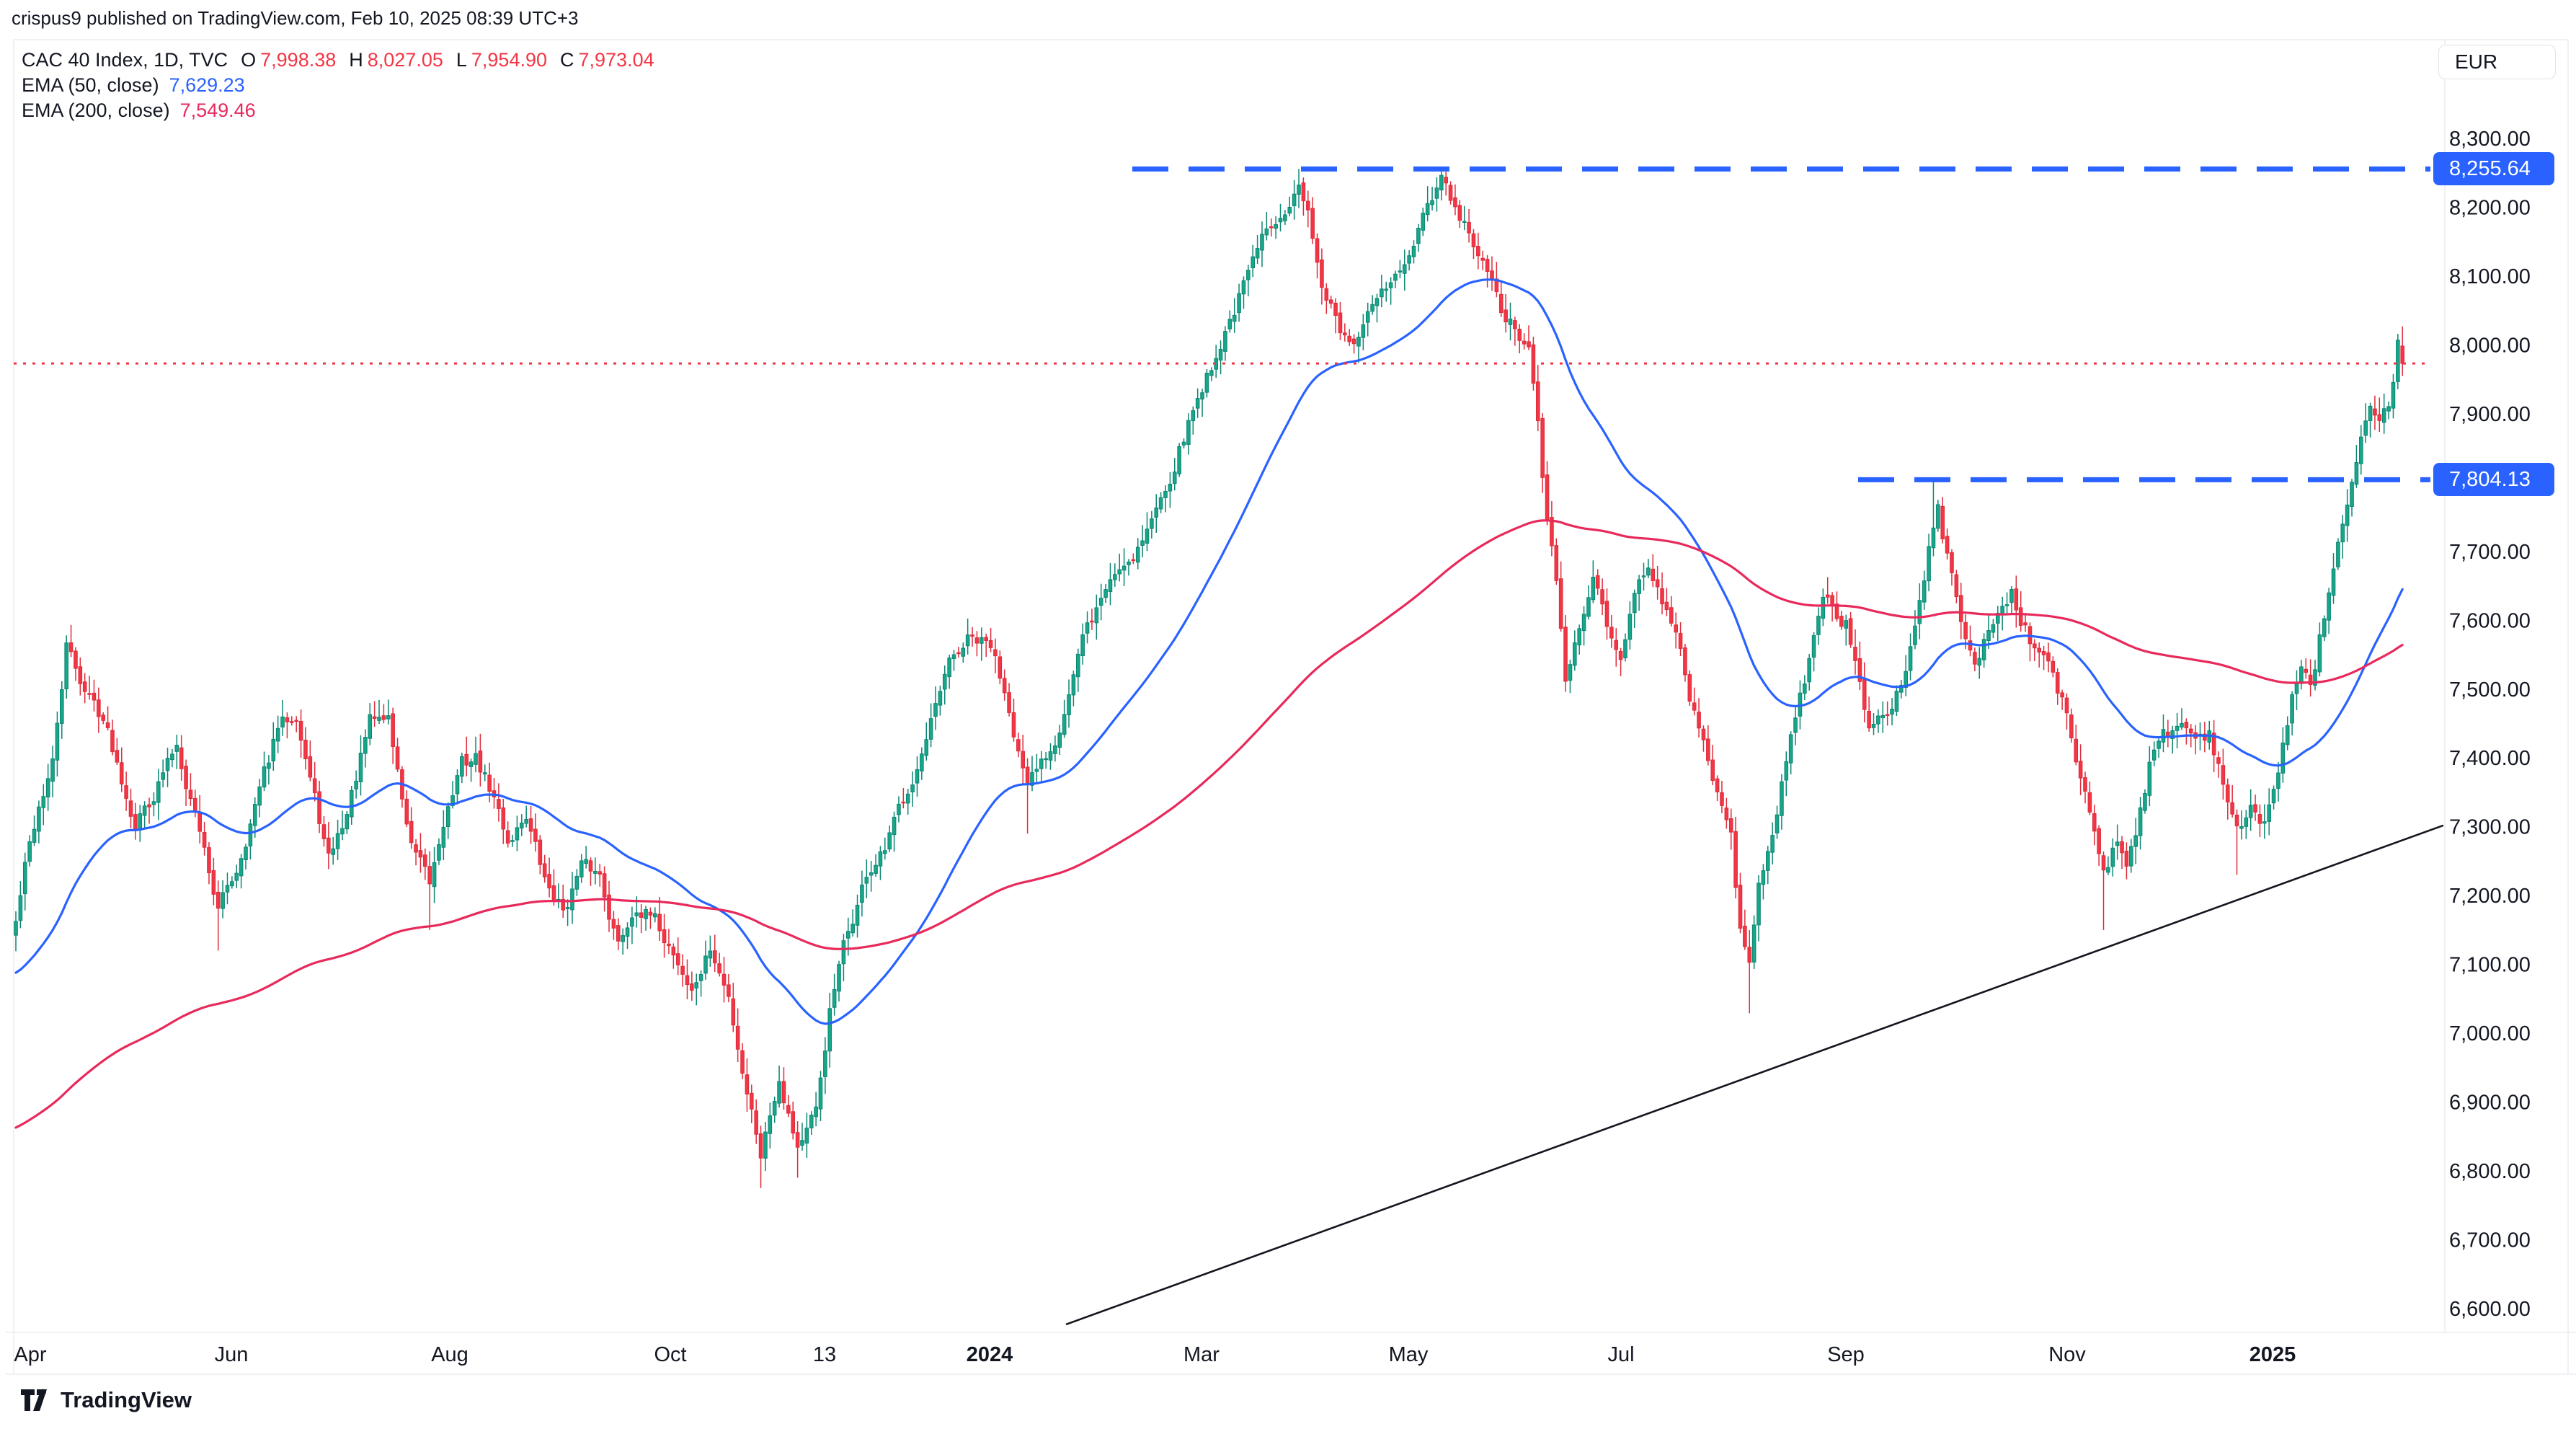  I want to click on low-key: L, so click(462, 60).